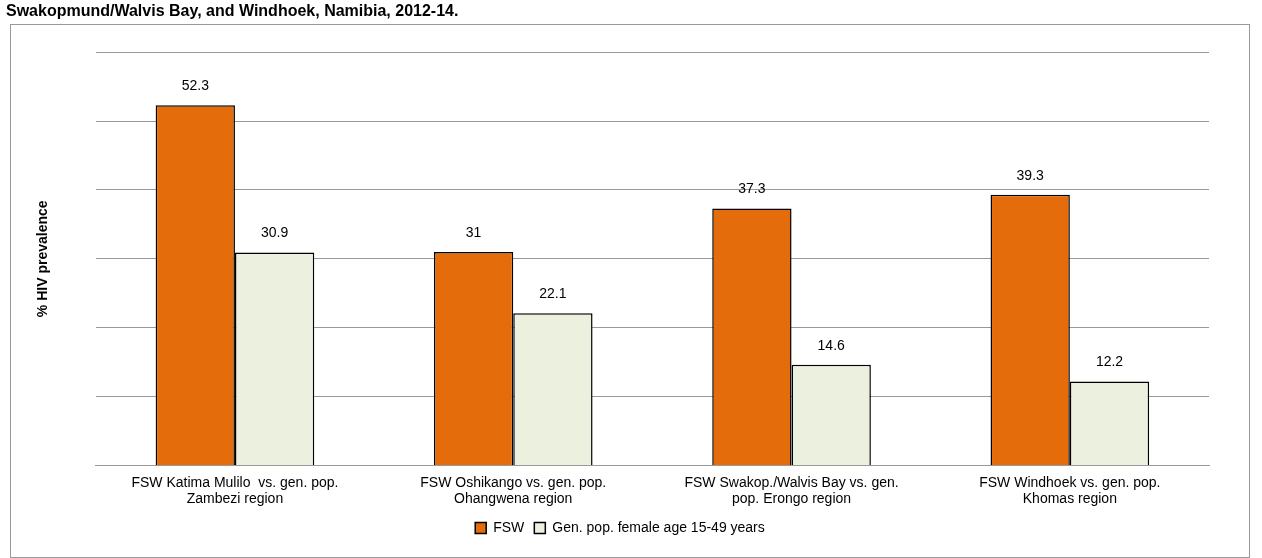  What do you see at coordinates (195, 85) in the screenshot?
I see `data-label: 52.3` at bounding box center [195, 85].